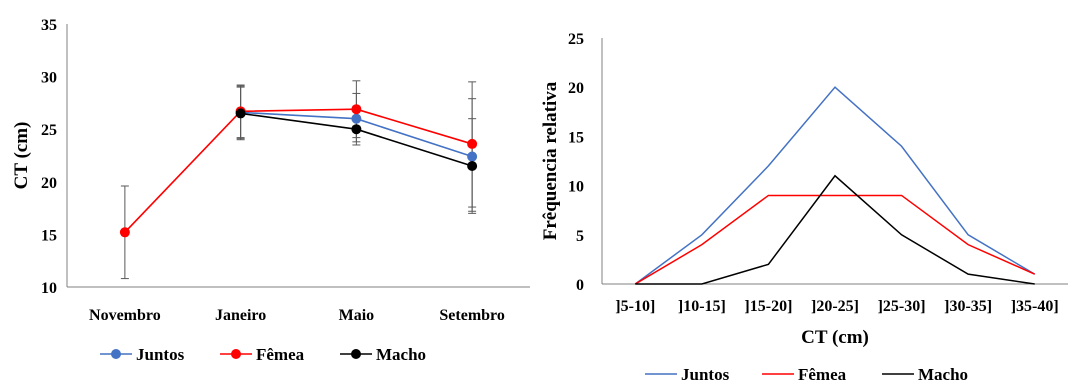 The height and width of the screenshot is (385, 1073). What do you see at coordinates (580, 236) in the screenshot?
I see `chart2-y-tick-label: 5` at bounding box center [580, 236].